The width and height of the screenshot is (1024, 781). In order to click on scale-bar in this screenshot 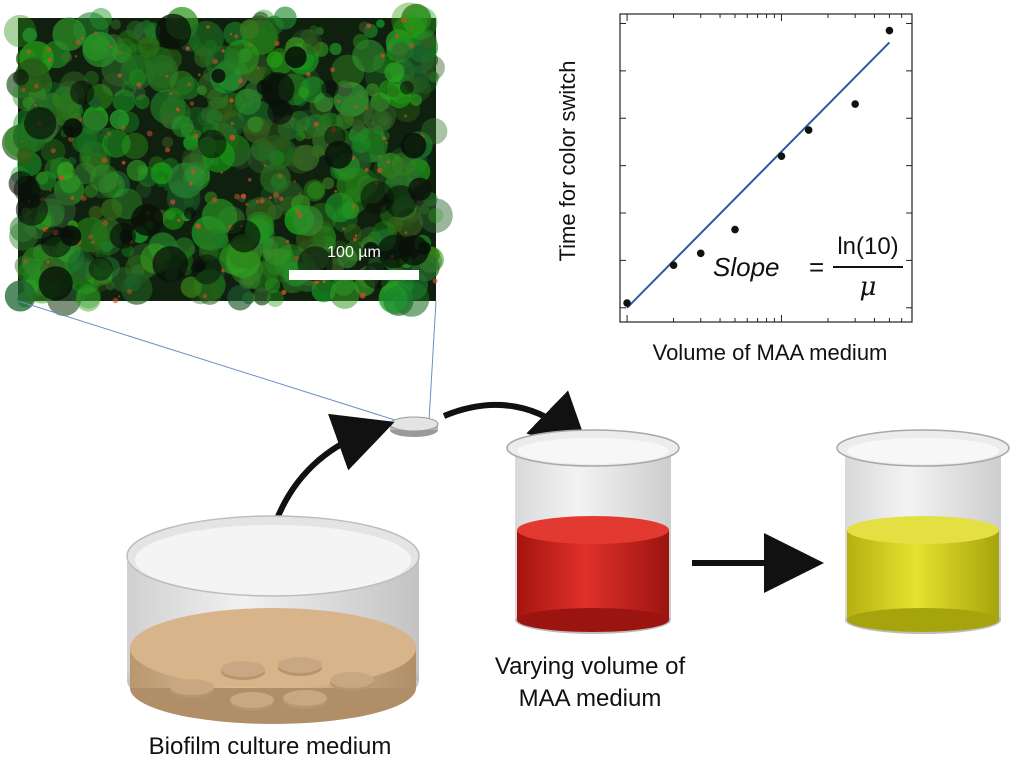, I will do `click(354, 275)`.